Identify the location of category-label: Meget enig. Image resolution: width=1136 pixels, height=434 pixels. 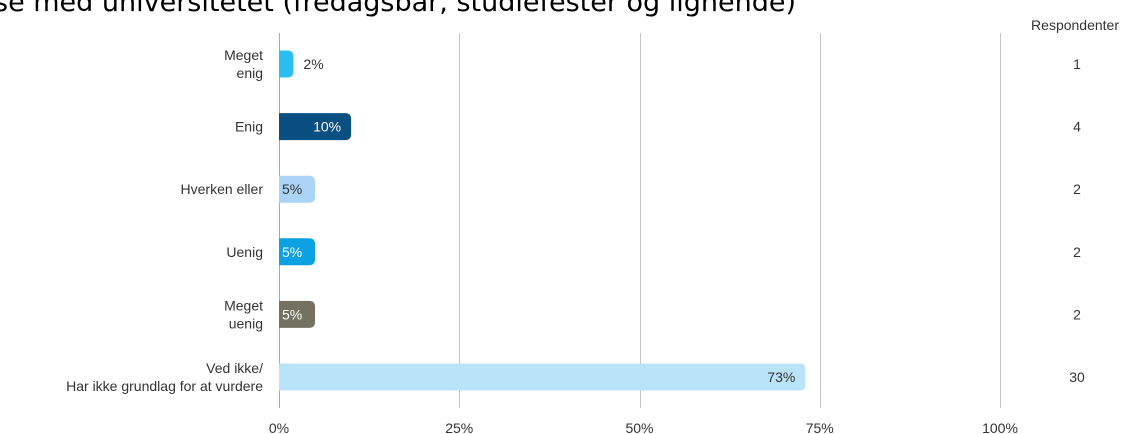
(243, 64).